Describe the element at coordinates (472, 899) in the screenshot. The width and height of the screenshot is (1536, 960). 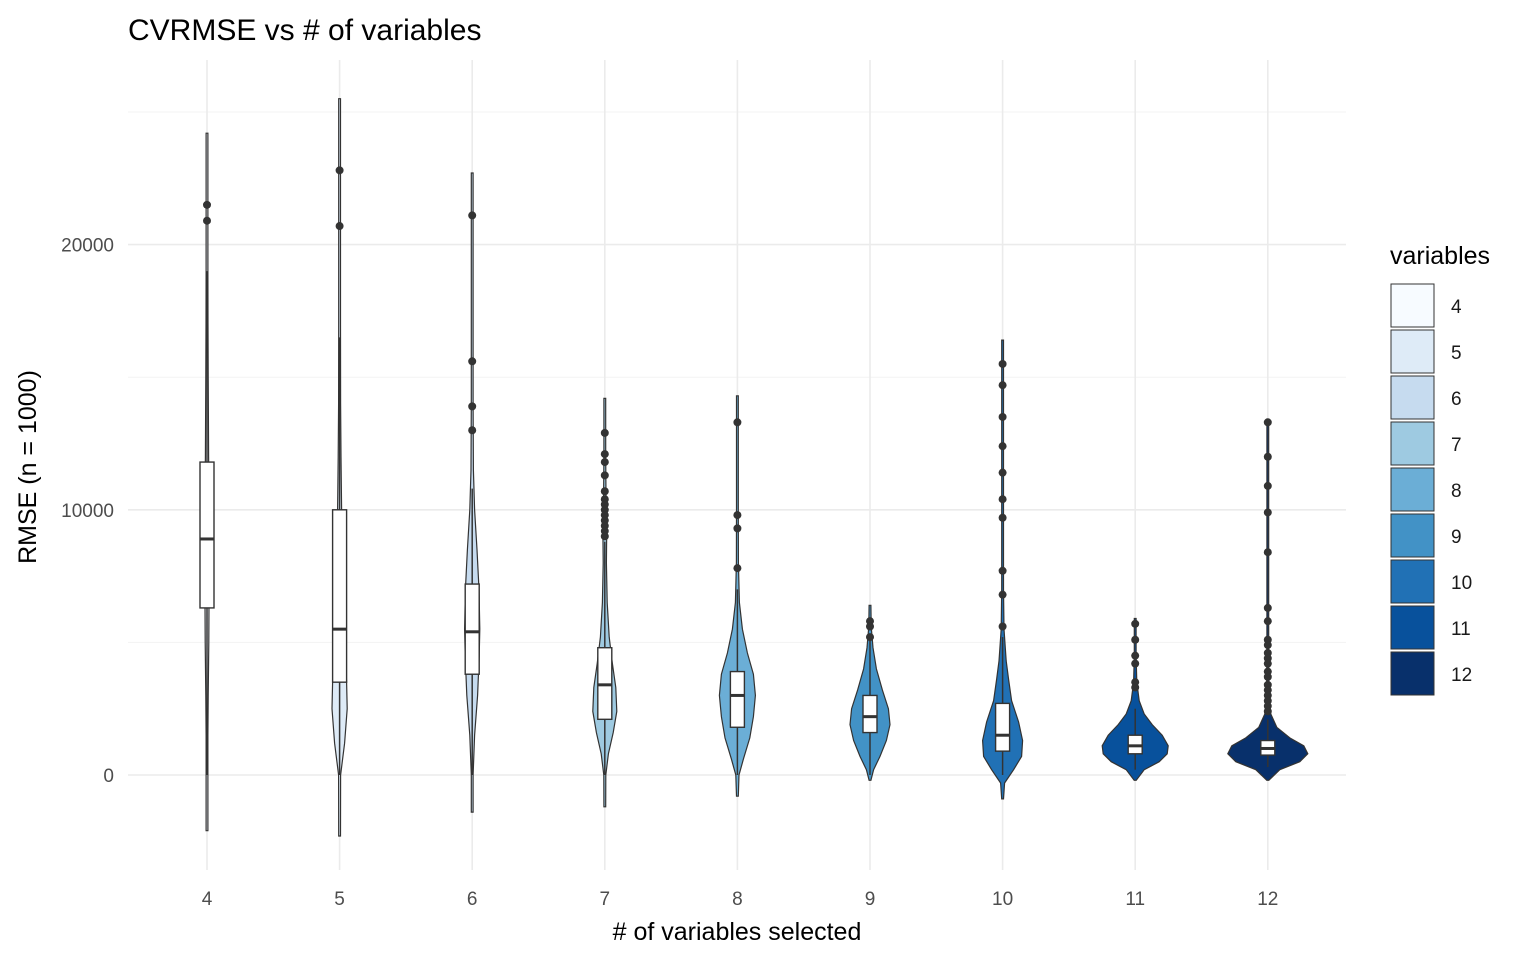
I see `x-tick-label: 6` at that location.